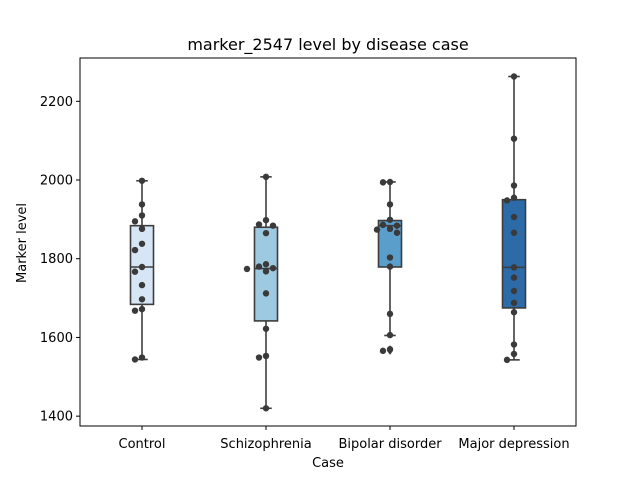  I want to click on x-tick-label: Control, so click(142, 444).